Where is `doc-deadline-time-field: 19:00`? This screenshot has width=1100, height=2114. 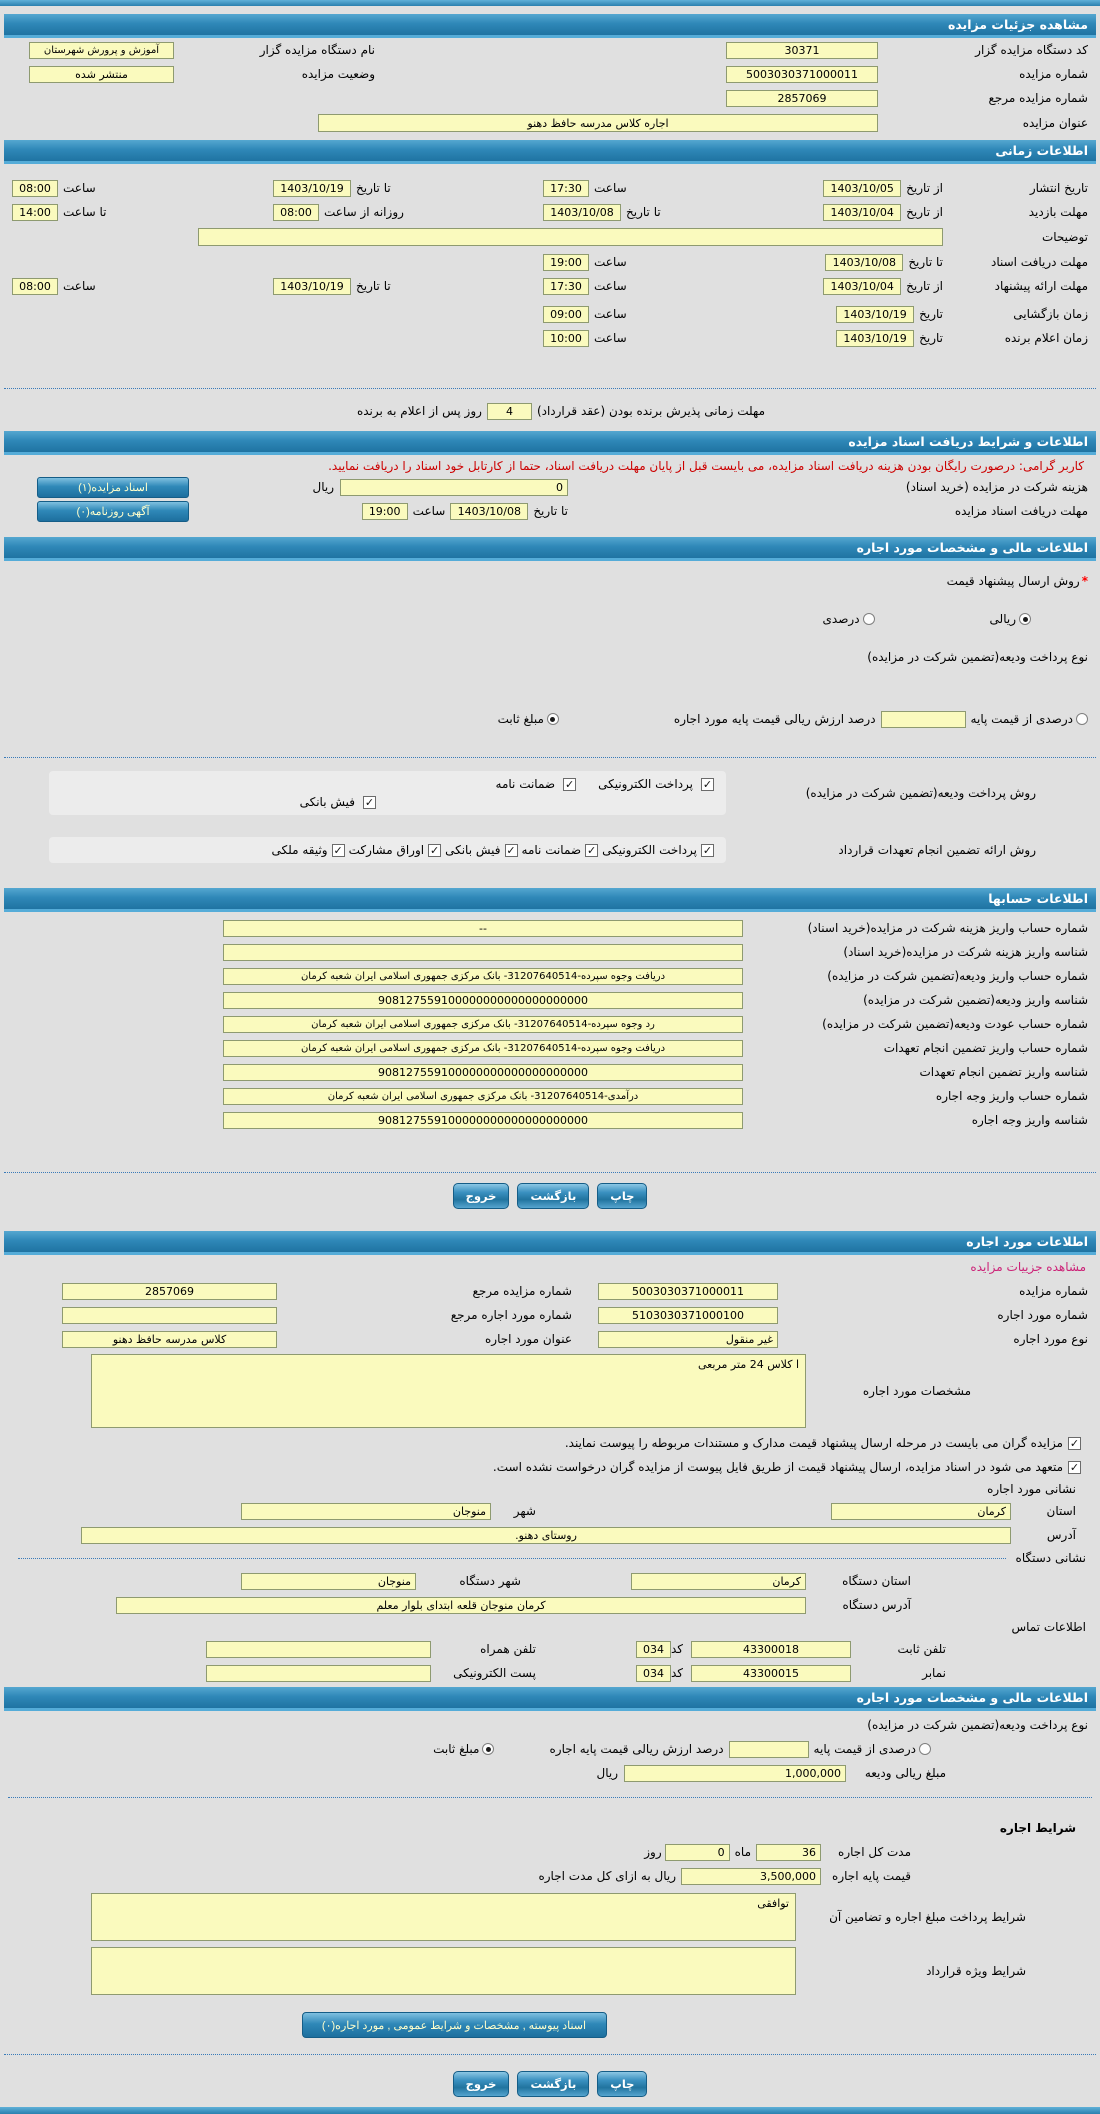
doc-deadline-time-field: 19:00 is located at coordinates (384, 511).